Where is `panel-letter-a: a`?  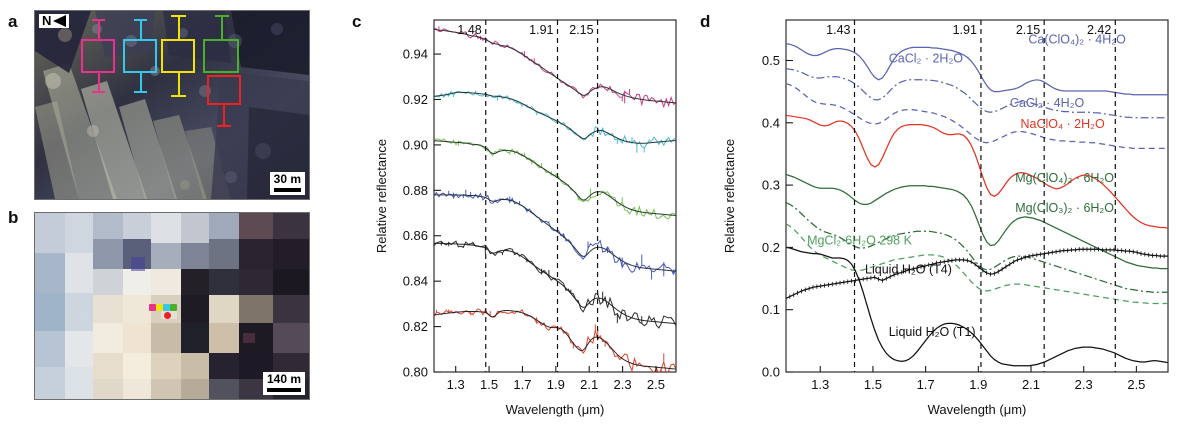 panel-letter-a: a is located at coordinates (13, 21).